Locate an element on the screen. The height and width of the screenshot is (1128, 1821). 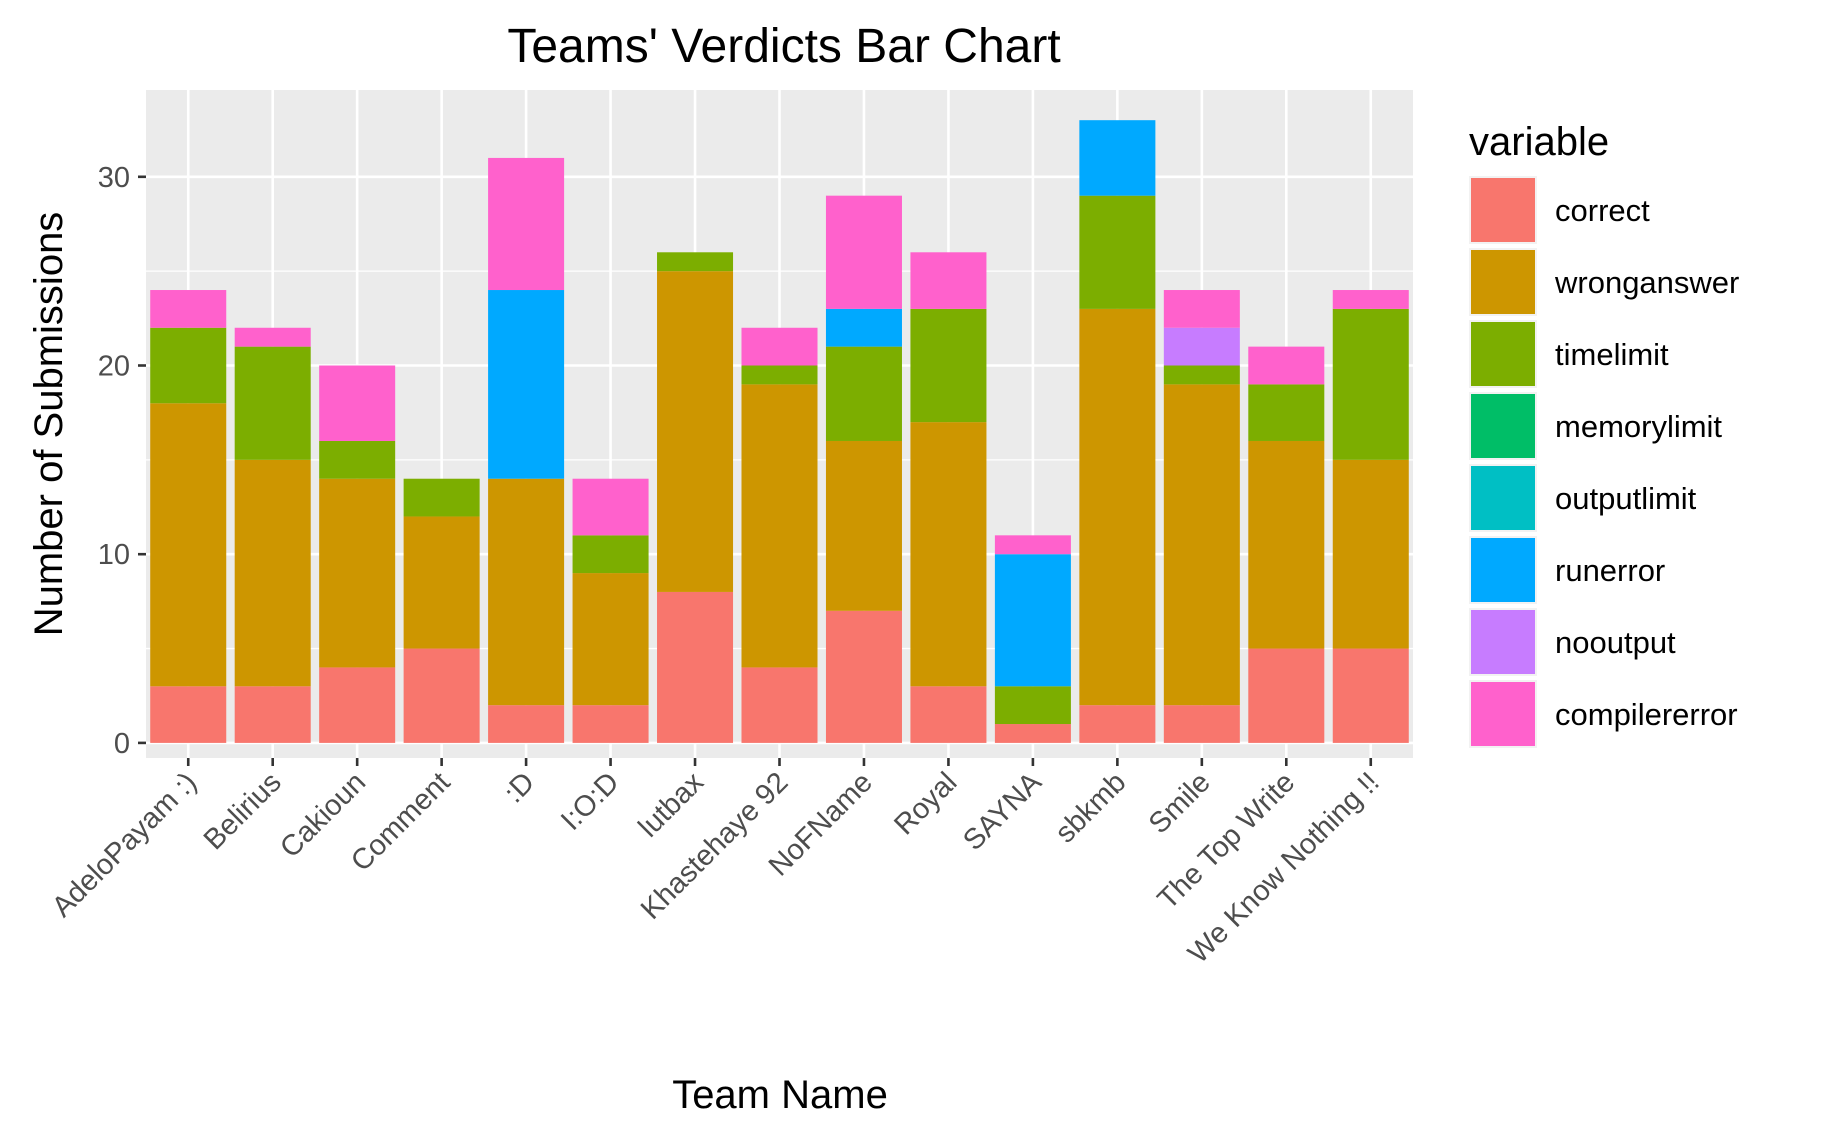
y-tick-label: 20 is located at coordinates (114, 367).